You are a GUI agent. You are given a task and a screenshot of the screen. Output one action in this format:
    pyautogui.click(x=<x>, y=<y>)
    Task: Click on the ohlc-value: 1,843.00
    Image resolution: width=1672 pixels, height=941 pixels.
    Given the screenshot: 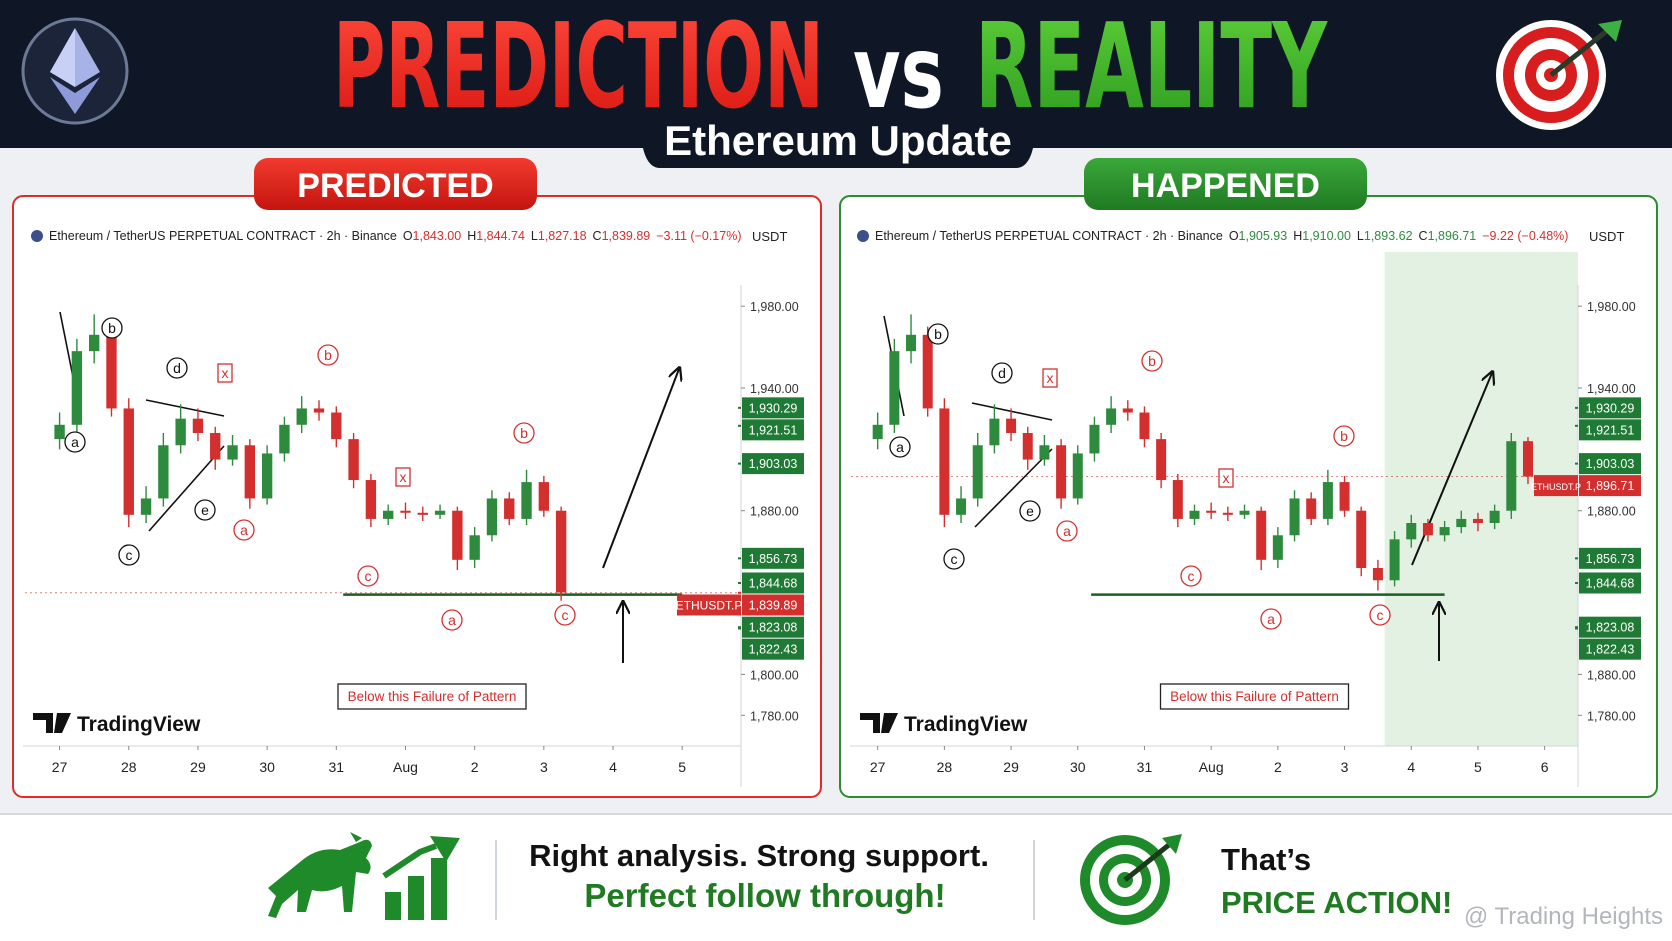 What is the action you would take?
    pyautogui.click(x=437, y=236)
    